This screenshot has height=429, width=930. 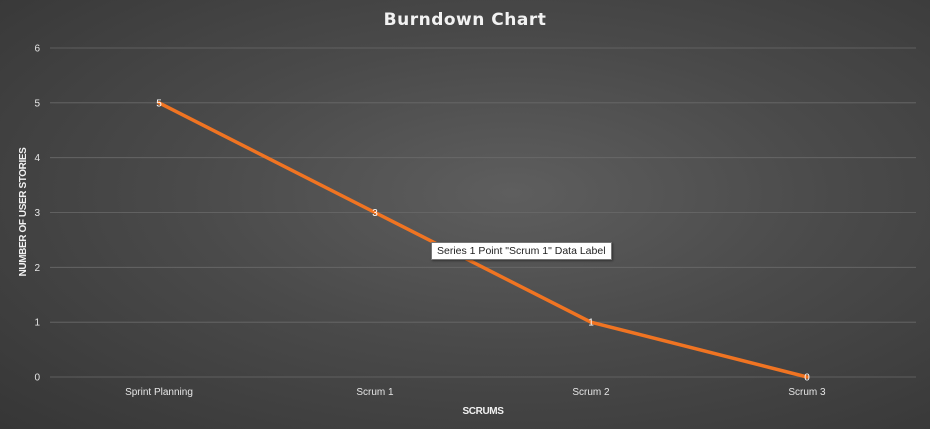 What do you see at coordinates (484, 411) in the screenshot?
I see `x-axis-title: SCRUMS` at bounding box center [484, 411].